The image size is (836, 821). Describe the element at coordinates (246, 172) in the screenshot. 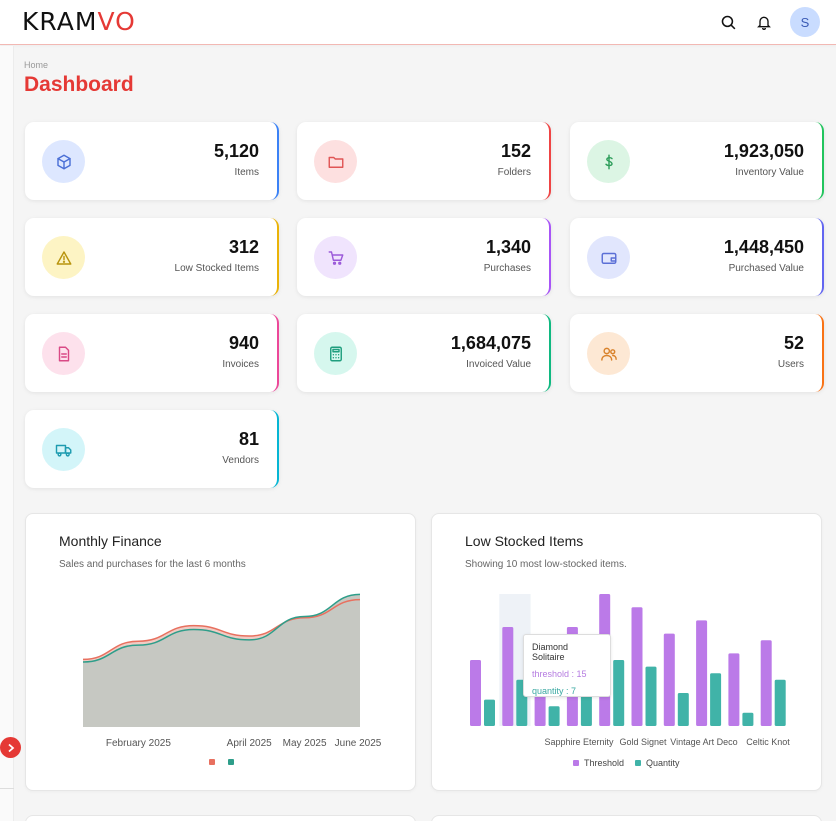

I see `stat-label: Items` at that location.